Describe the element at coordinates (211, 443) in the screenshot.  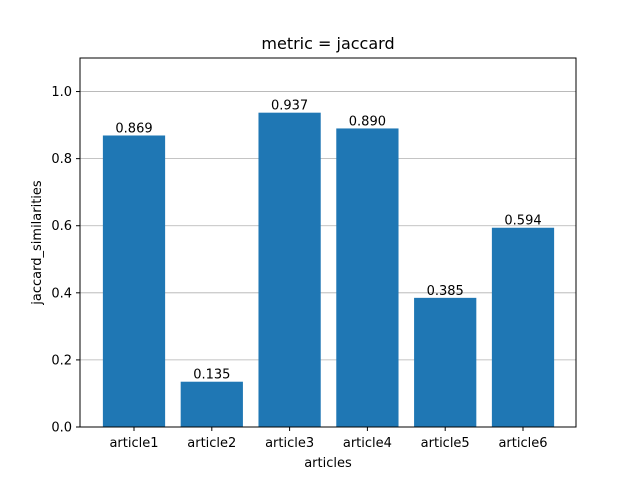
I see `x-tick-label: article2` at that location.